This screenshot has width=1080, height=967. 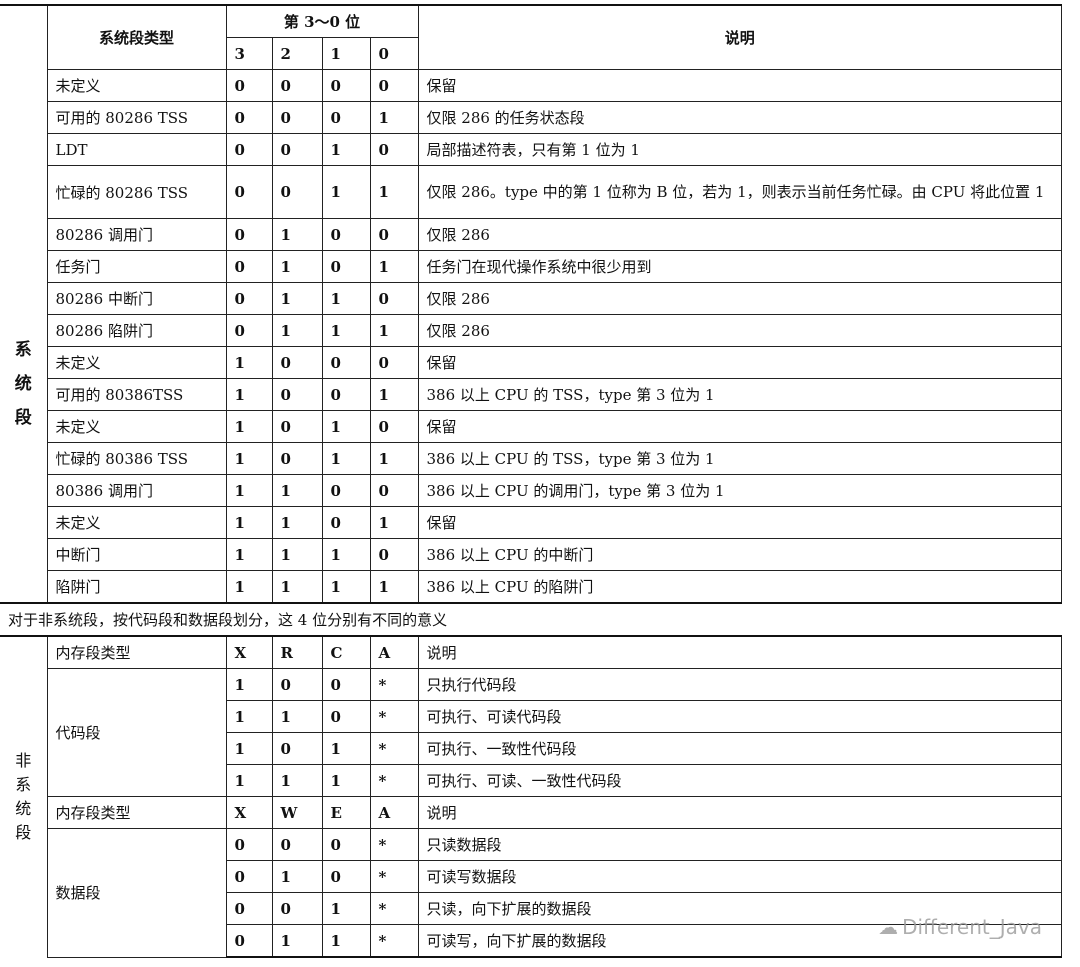 What do you see at coordinates (740, 684) in the screenshot?
I see `desc-cell: 只执行代码段` at bounding box center [740, 684].